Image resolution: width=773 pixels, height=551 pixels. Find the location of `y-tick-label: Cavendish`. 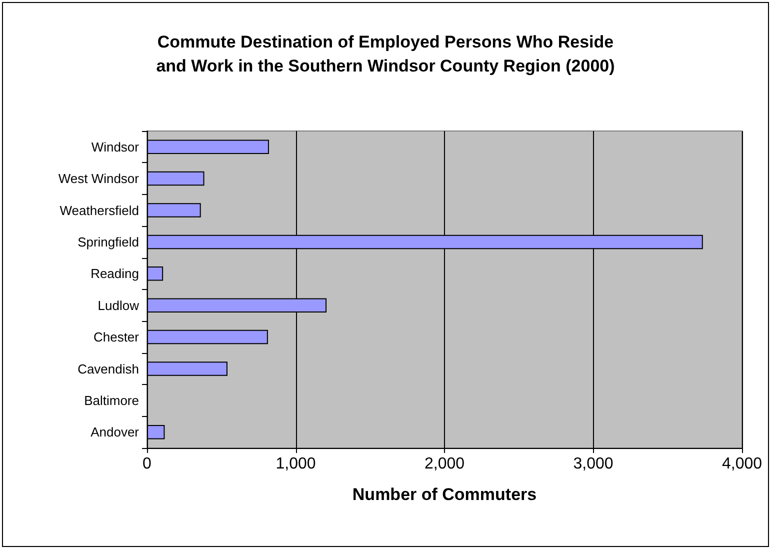

y-tick-label: Cavendish is located at coordinates (108, 368).